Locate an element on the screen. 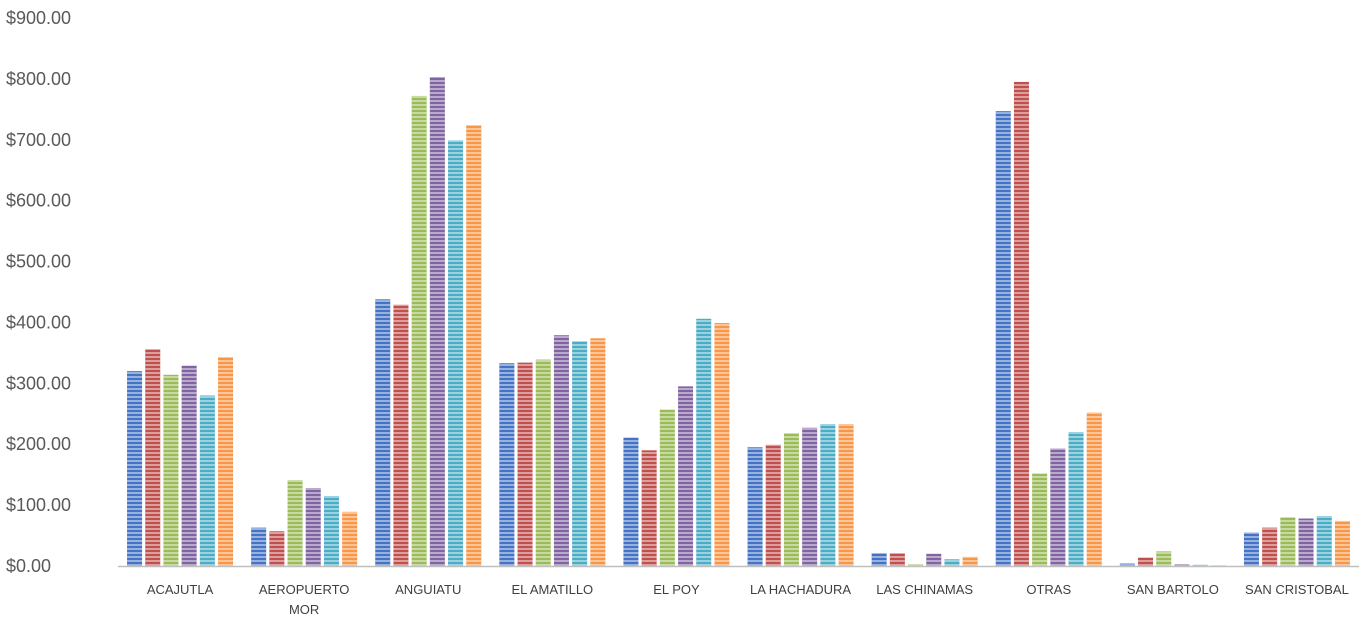 This screenshot has width=1359, height=620. x-category-label-line: AEROPUERTO is located at coordinates (304, 589).